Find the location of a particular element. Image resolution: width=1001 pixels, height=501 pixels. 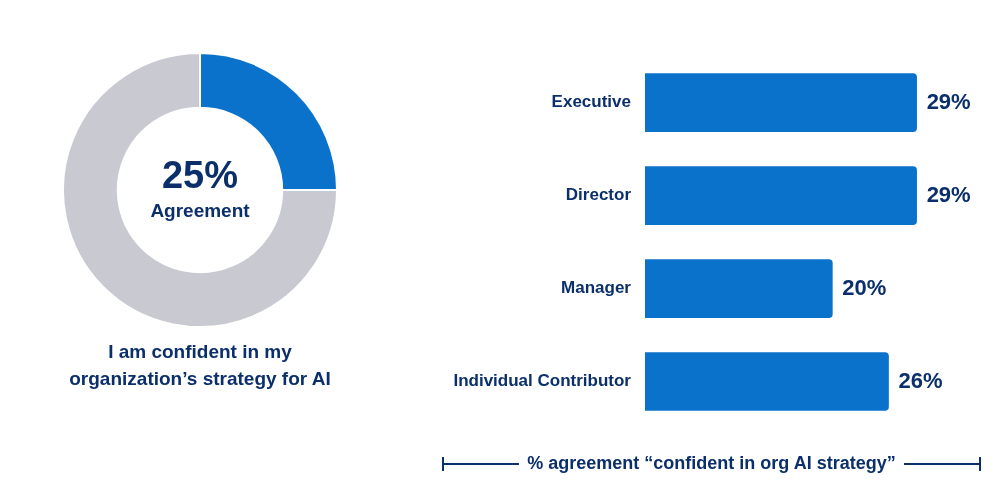

y-tick-label: Individual Contributor is located at coordinates (542, 381).